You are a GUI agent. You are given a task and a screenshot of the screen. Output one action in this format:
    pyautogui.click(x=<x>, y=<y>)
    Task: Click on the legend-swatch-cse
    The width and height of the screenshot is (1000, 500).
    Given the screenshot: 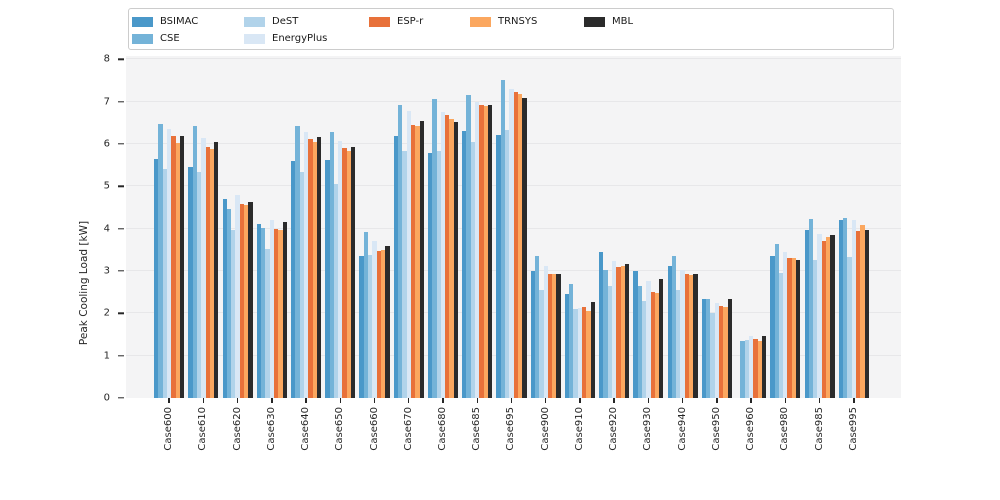 What is the action you would take?
    pyautogui.click(x=142, y=39)
    